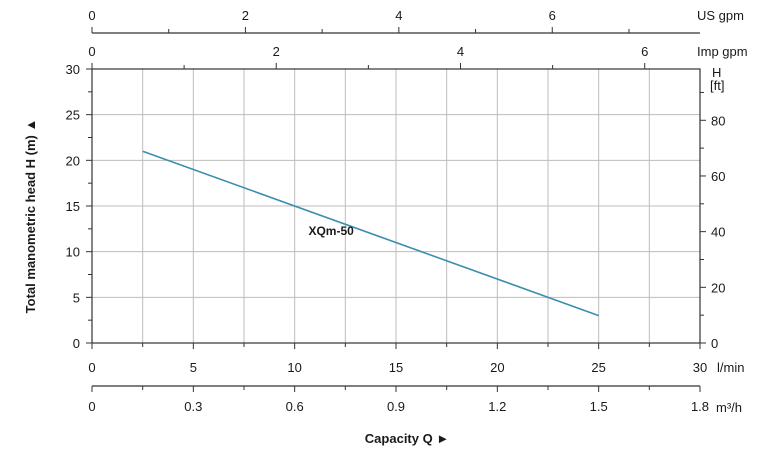 This screenshot has height=454, width=761. I want to click on m3h-axis-tick-label: 0.3, so click(193, 406).